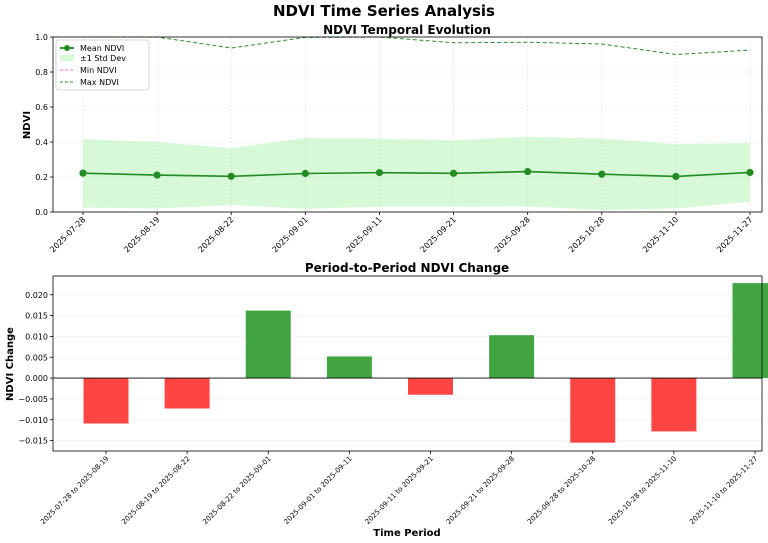 The height and width of the screenshot is (543, 768). What do you see at coordinates (642, 490) in the screenshot?
I see `chart2-xtick-label: 2025-10-28 to 2025-11-10` at bounding box center [642, 490].